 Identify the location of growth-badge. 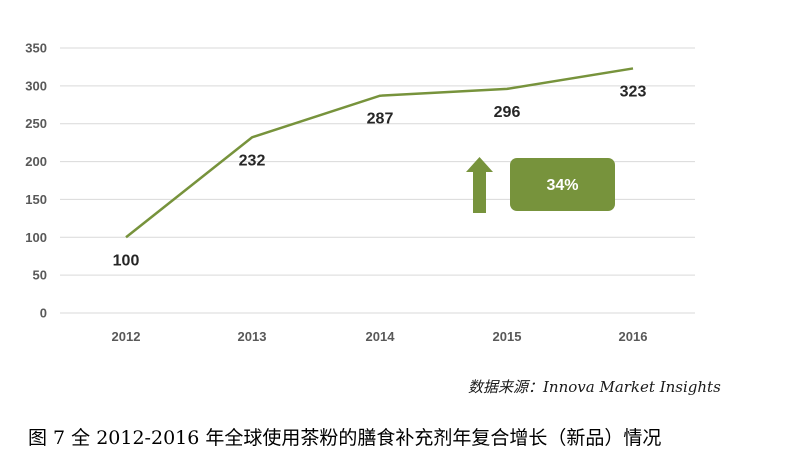
(562, 184).